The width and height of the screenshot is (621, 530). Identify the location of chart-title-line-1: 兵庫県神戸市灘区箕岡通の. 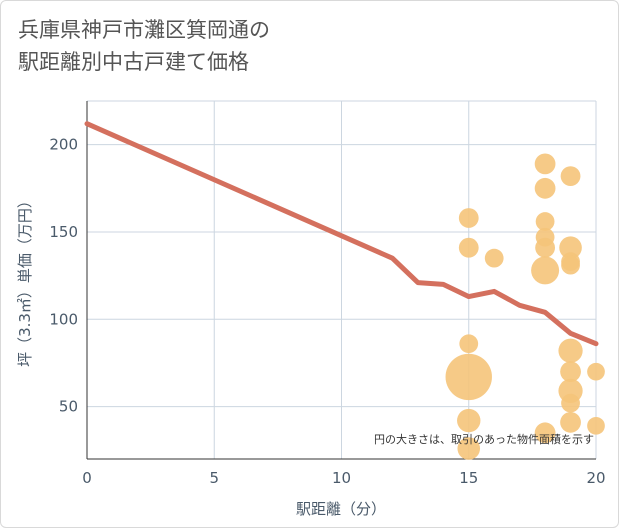
(144, 30).